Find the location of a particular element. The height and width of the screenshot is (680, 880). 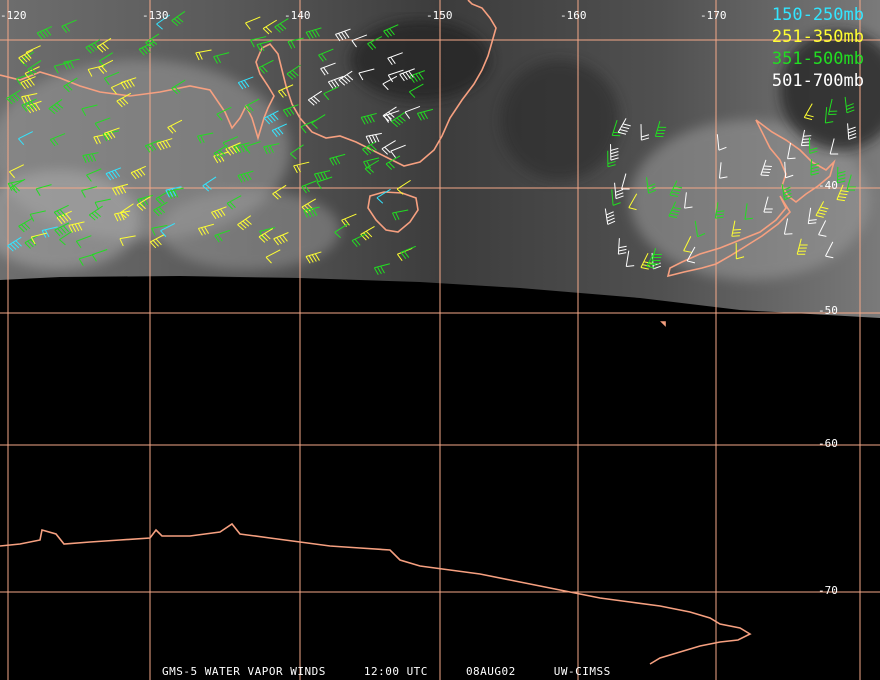

legend-entry-351-500: 351-500mb is located at coordinates (817, 59).